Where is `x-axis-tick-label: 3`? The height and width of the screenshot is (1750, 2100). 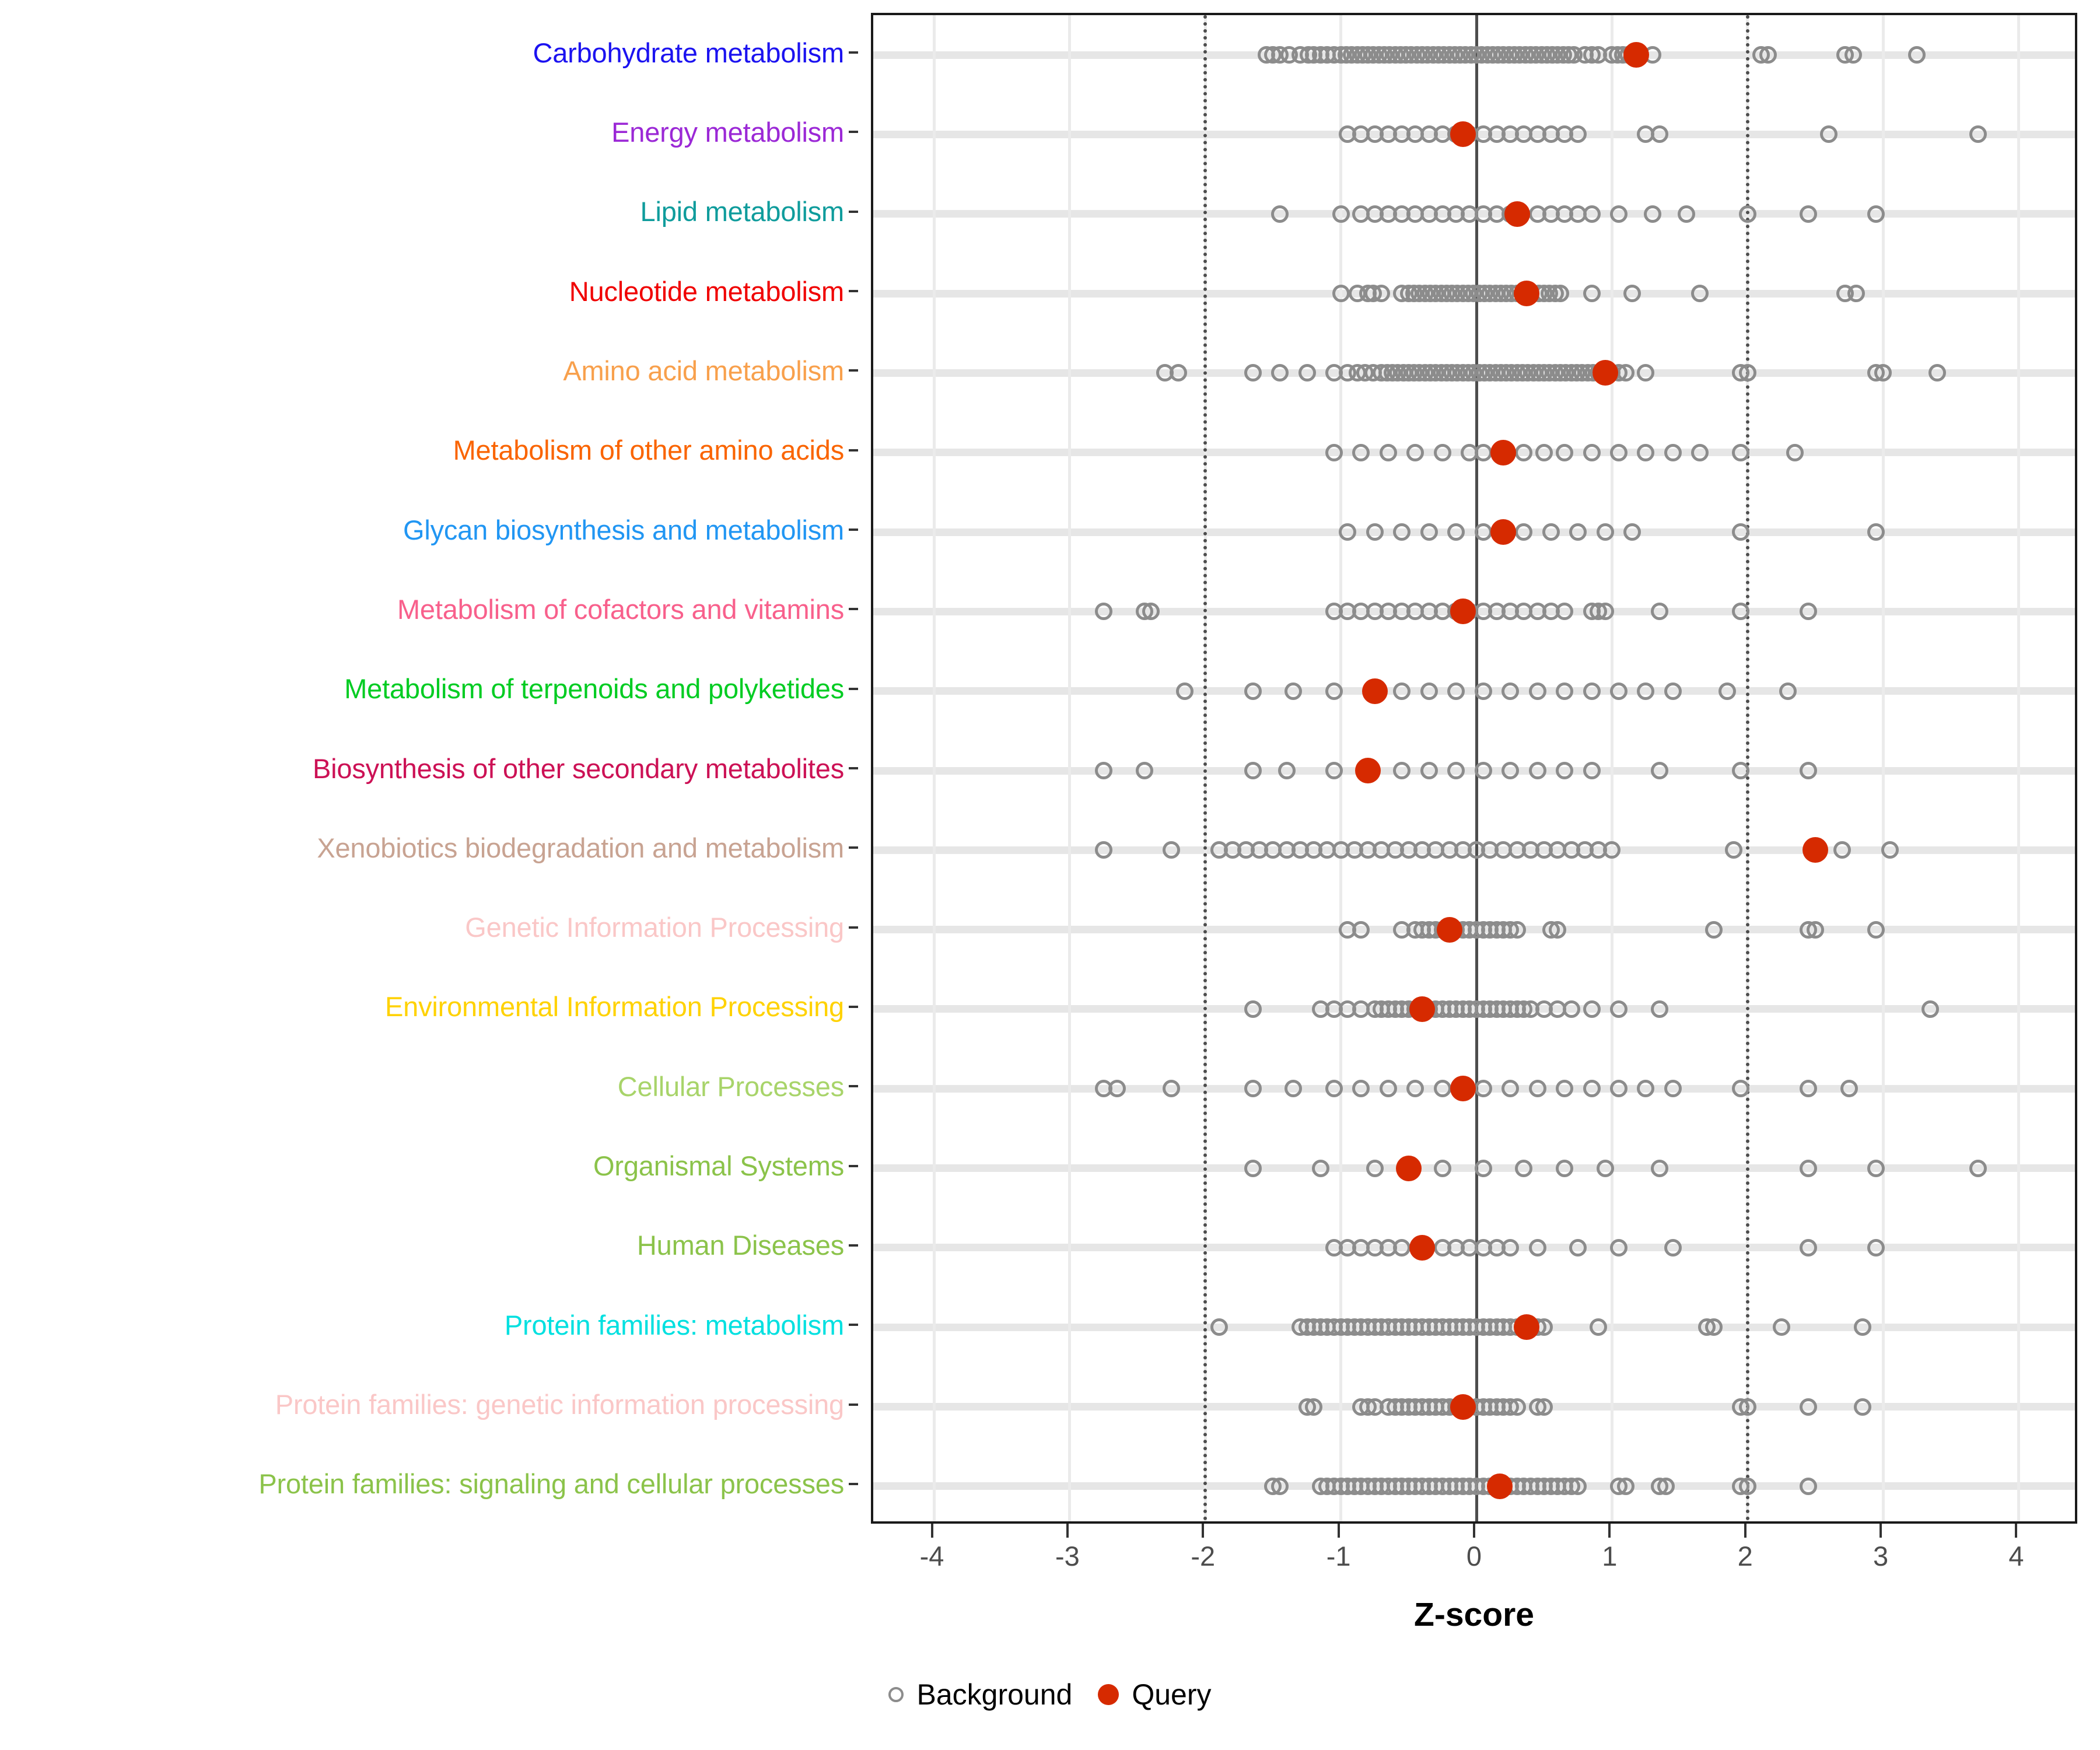
x-axis-tick-label: 3 is located at coordinates (1881, 1556).